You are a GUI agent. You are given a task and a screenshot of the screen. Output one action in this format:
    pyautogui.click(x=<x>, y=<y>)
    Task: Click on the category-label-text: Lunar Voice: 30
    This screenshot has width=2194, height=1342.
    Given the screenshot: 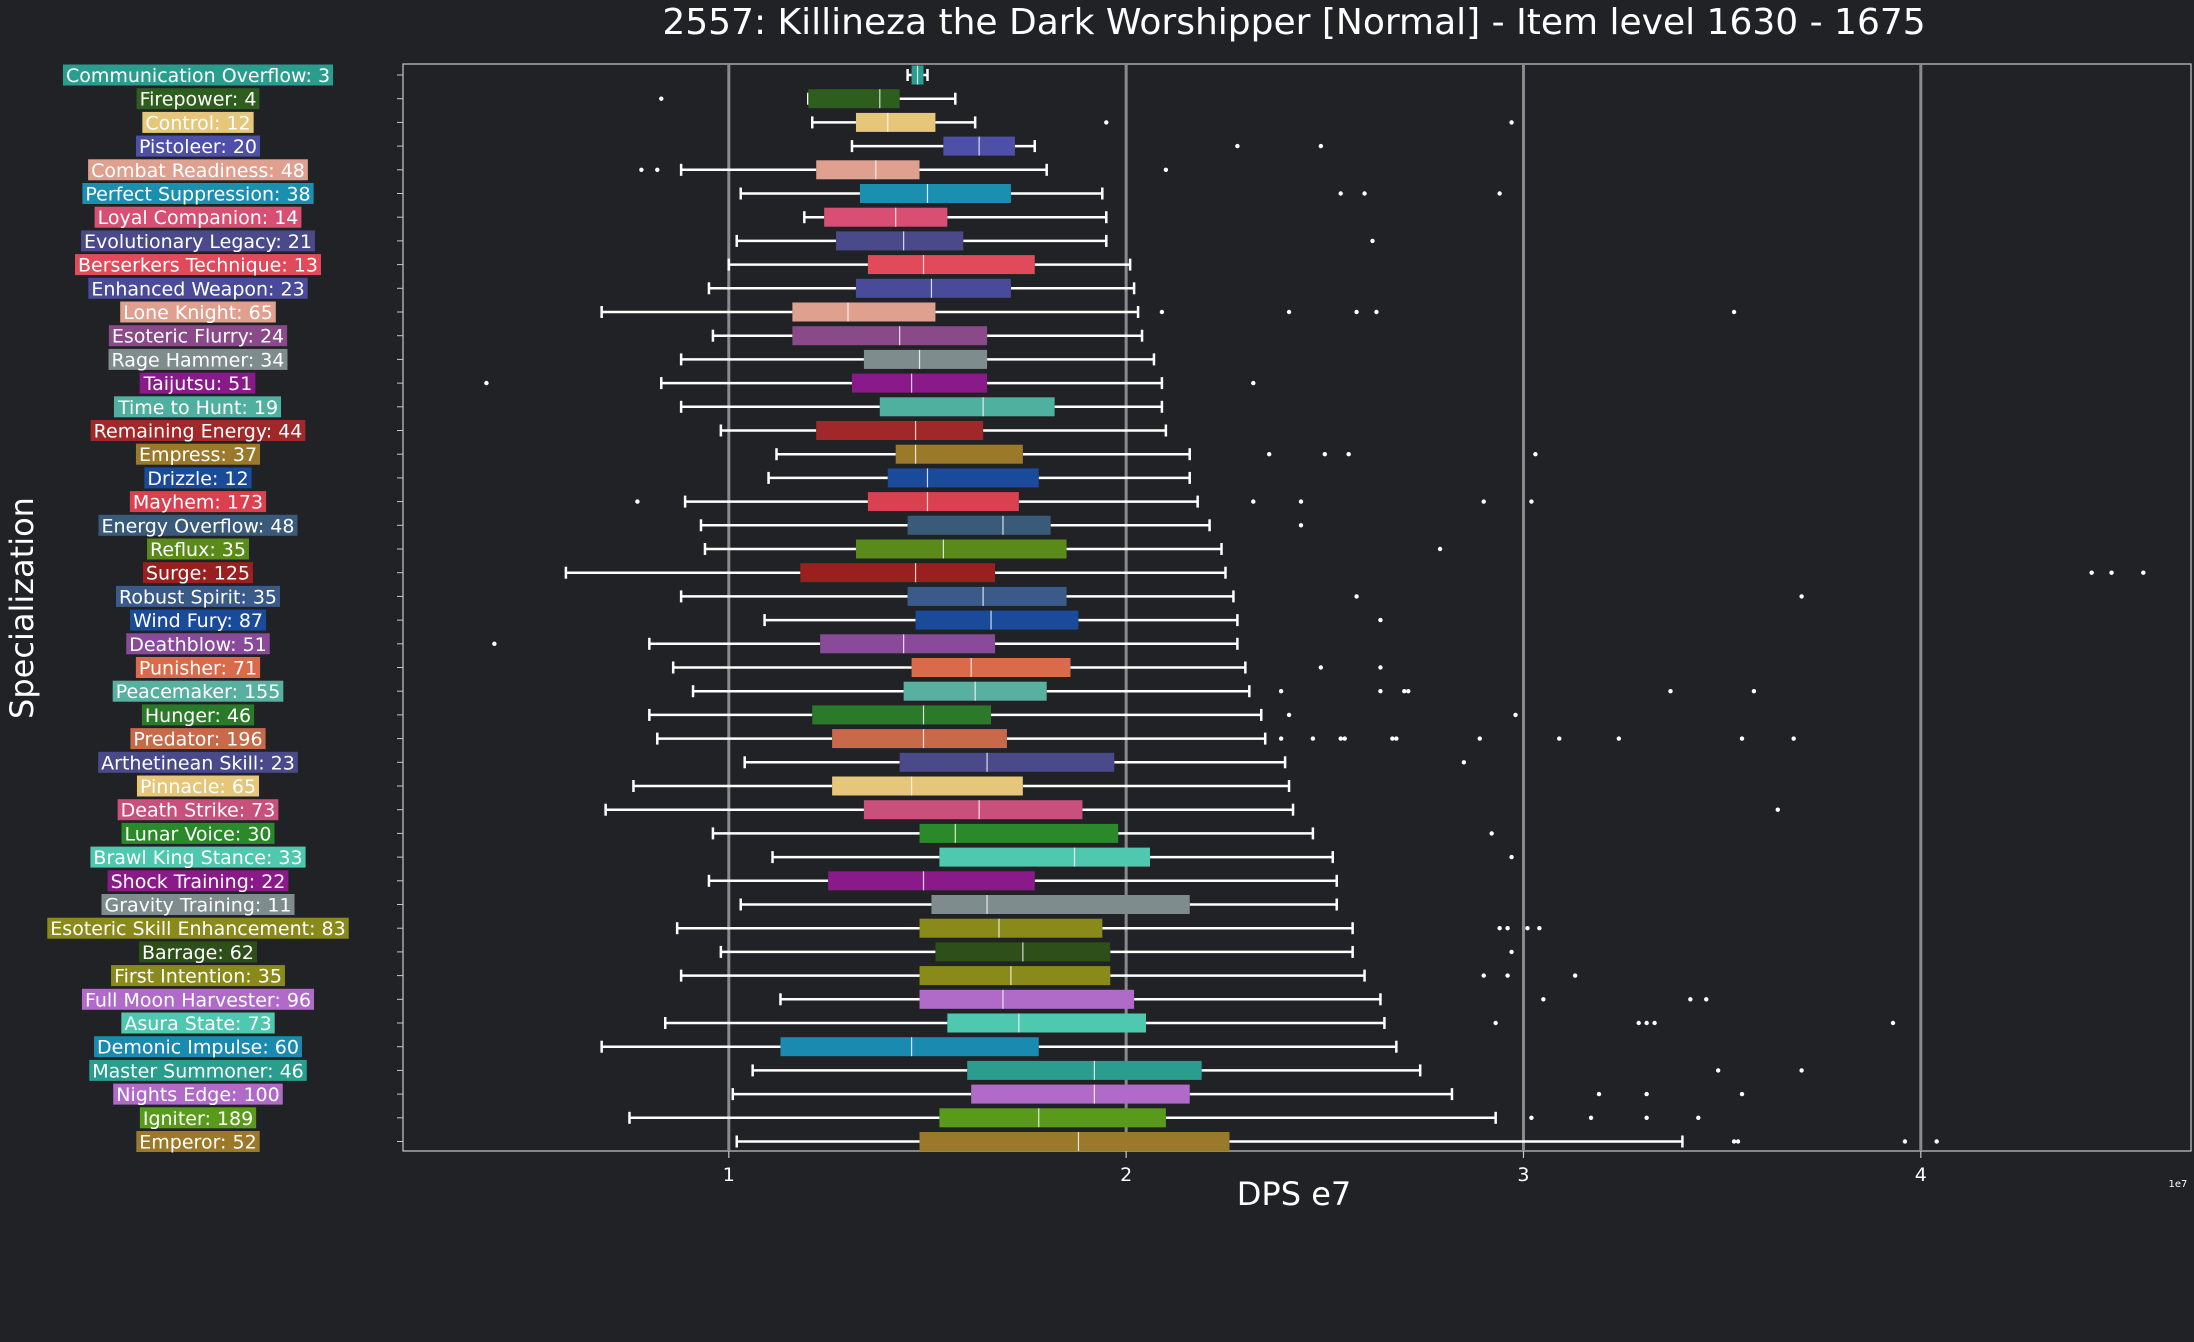 What is the action you would take?
    pyautogui.click(x=197, y=834)
    